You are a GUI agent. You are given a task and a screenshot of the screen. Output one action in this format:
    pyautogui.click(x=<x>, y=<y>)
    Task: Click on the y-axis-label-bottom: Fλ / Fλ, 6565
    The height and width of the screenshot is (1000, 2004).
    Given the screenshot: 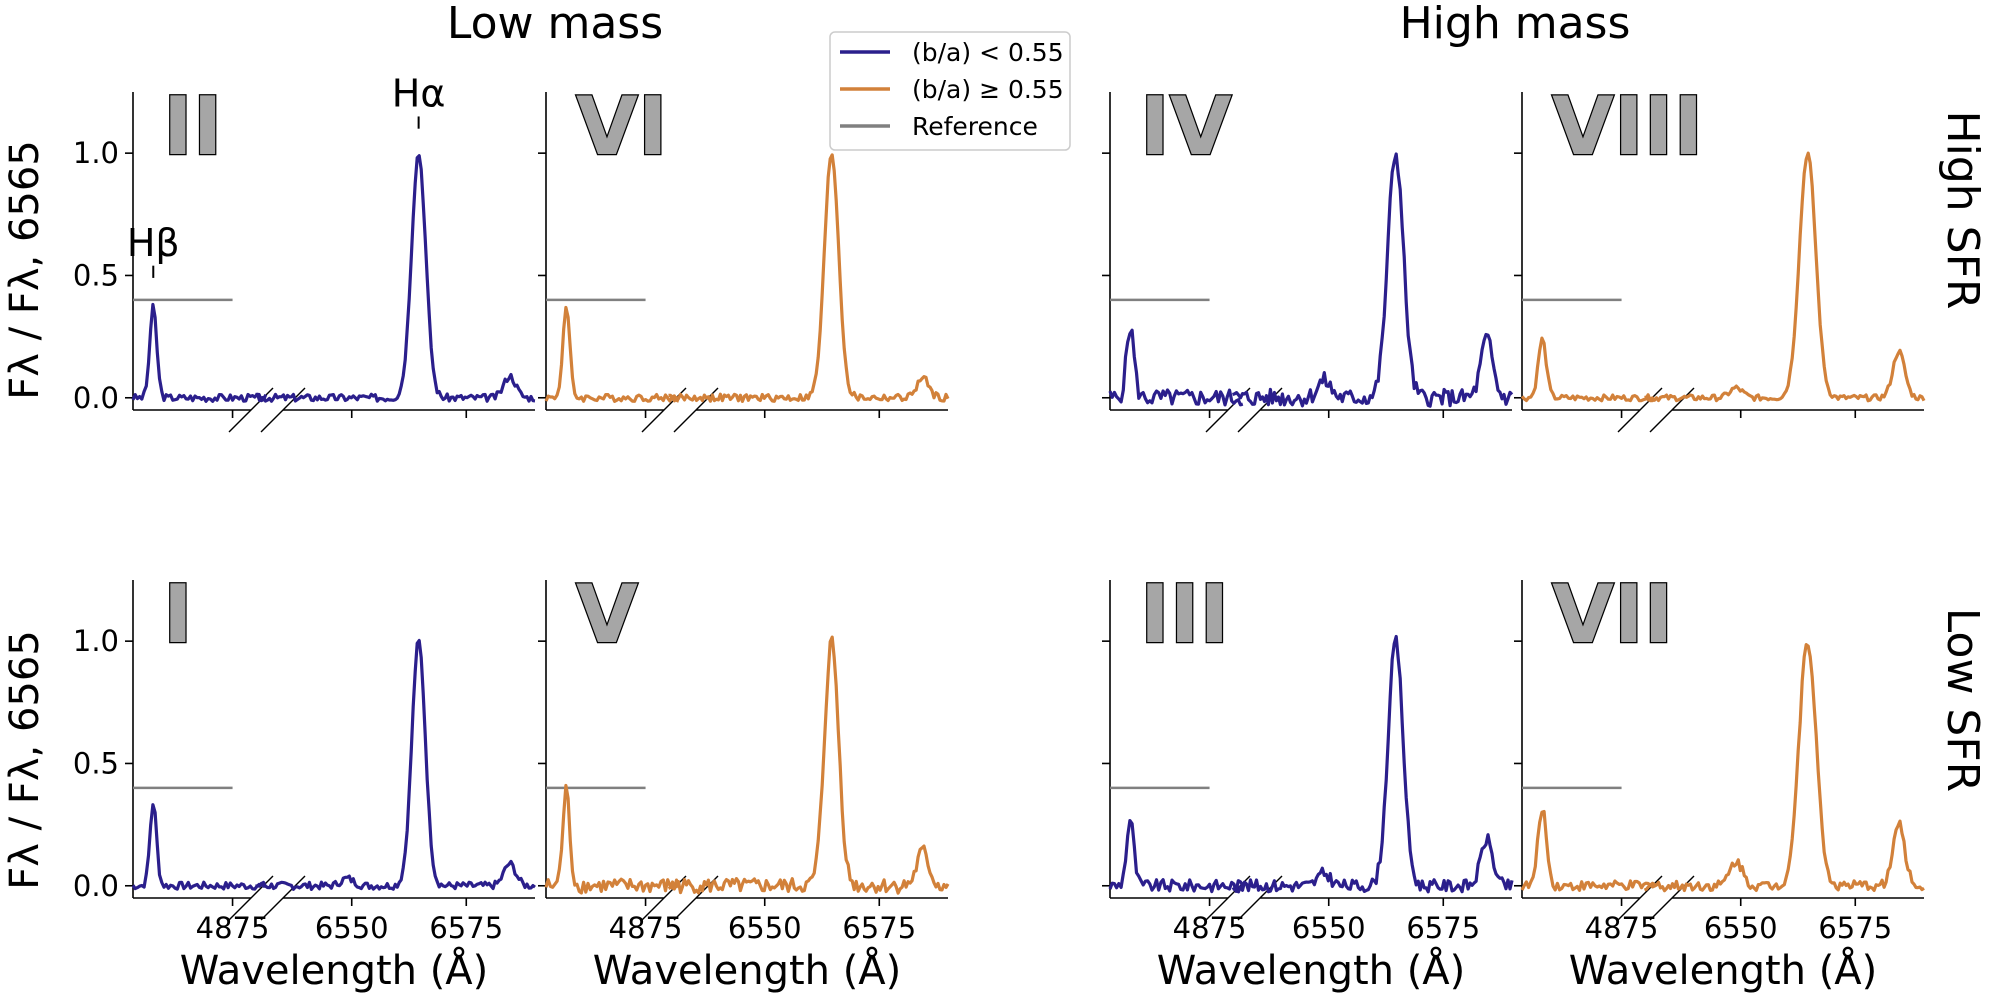 What is the action you would take?
    pyautogui.click(x=25, y=760)
    